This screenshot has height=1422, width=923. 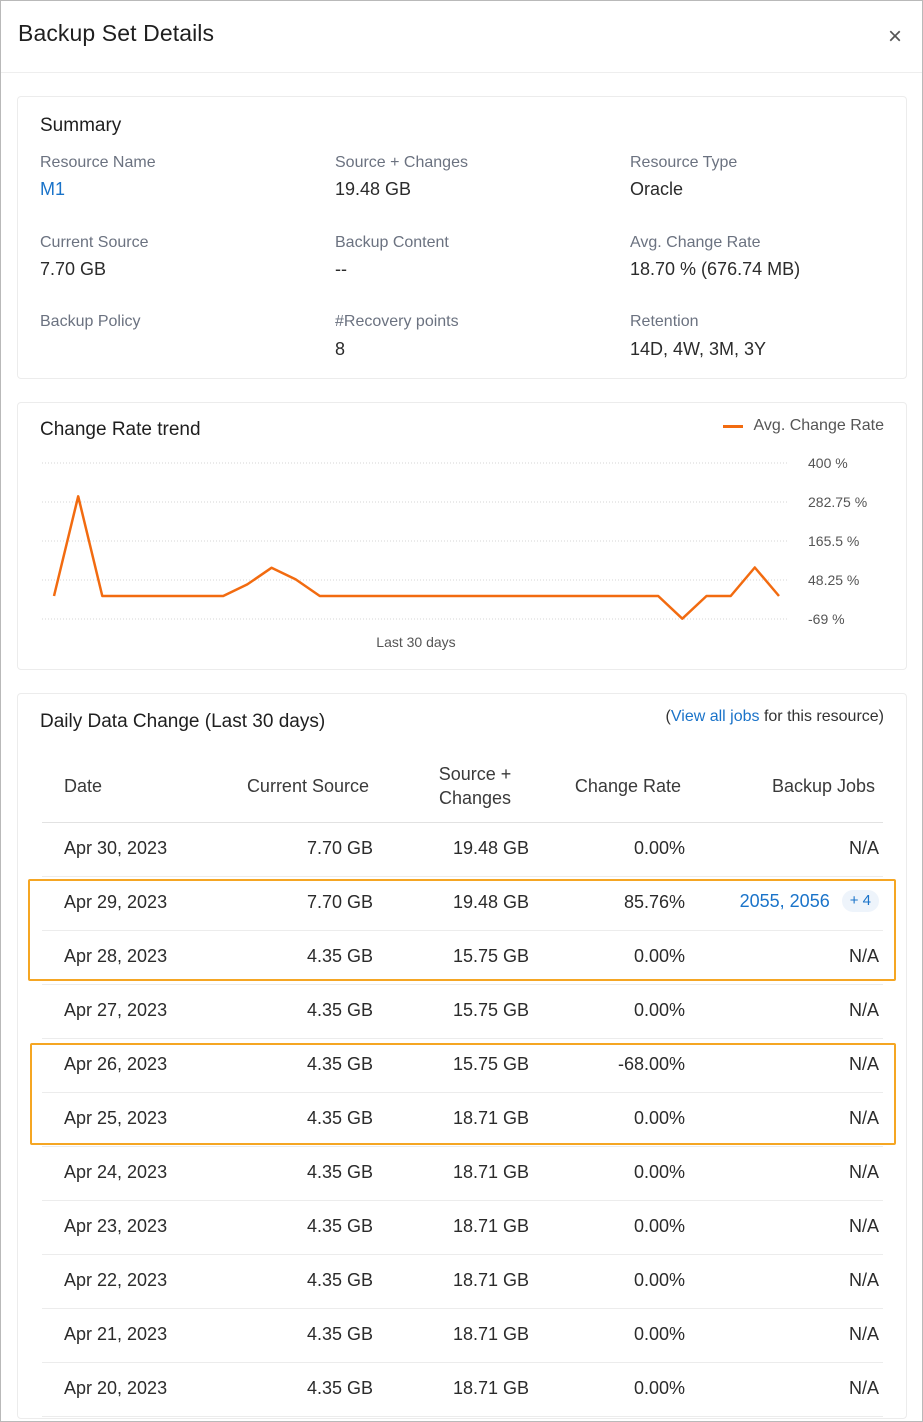 What do you see at coordinates (116, 848) in the screenshot?
I see `date-cell: Apr 30, 2023` at bounding box center [116, 848].